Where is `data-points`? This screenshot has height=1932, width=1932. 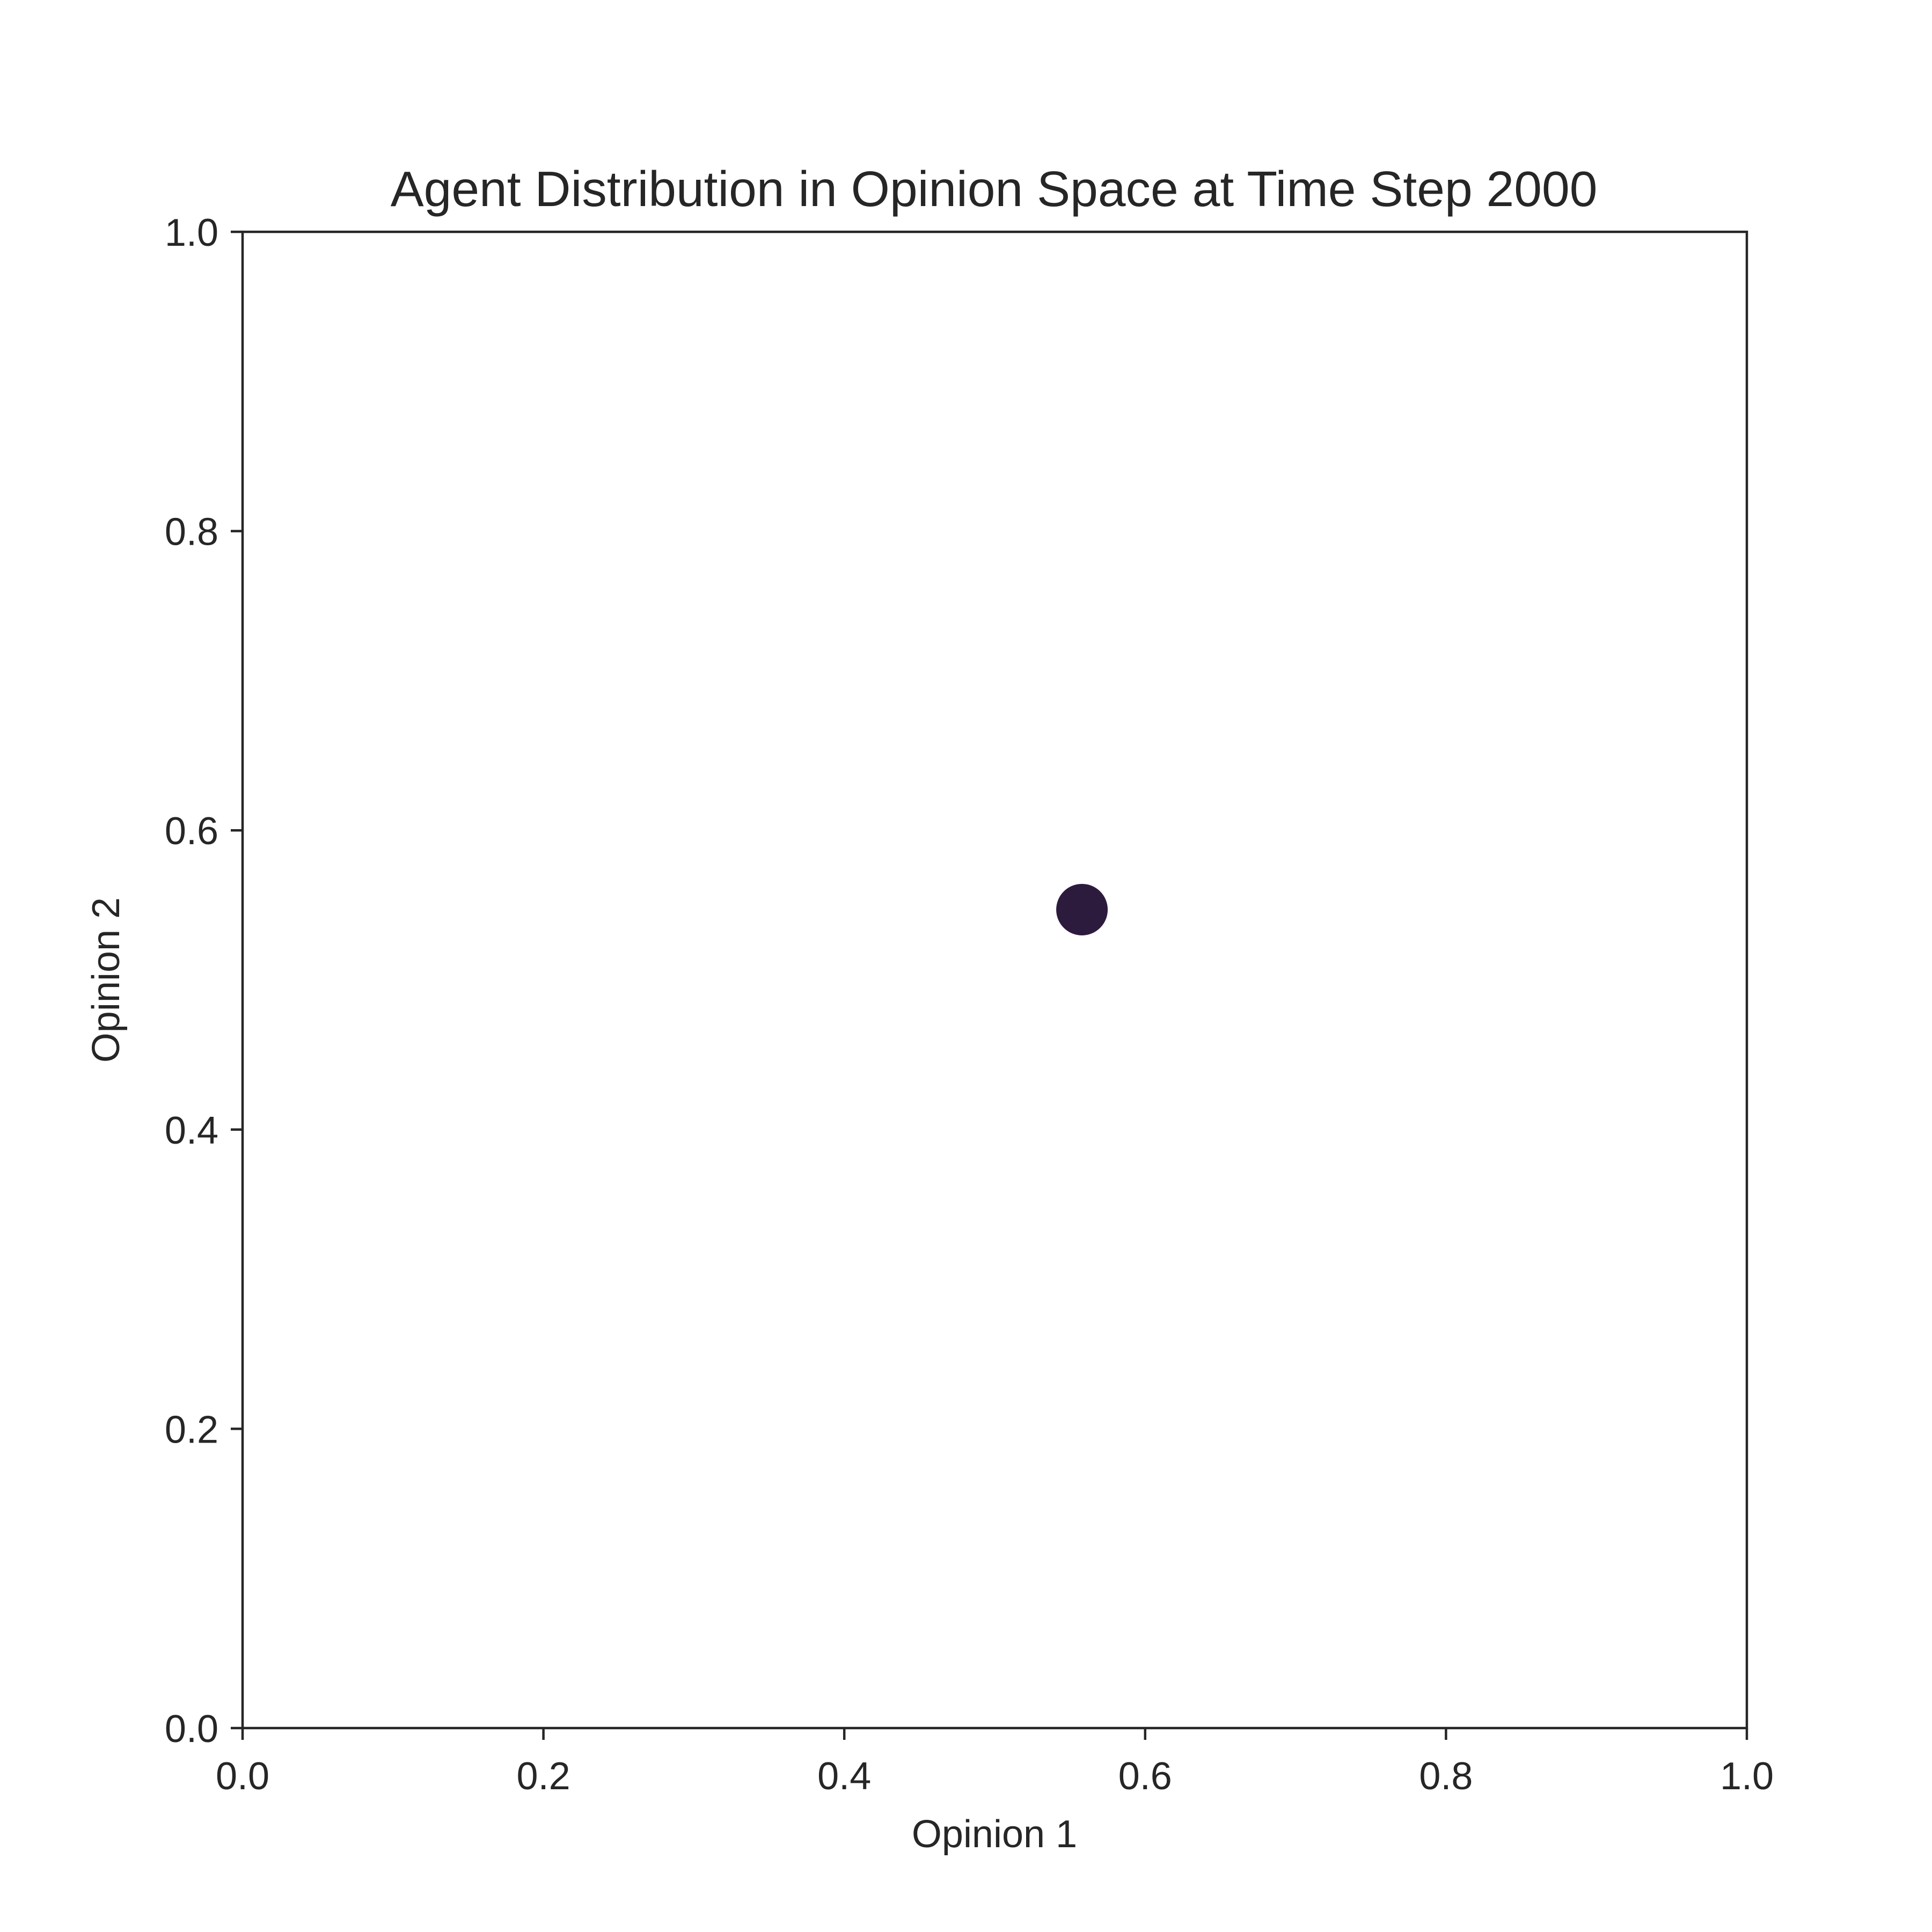 data-points is located at coordinates (1082, 909).